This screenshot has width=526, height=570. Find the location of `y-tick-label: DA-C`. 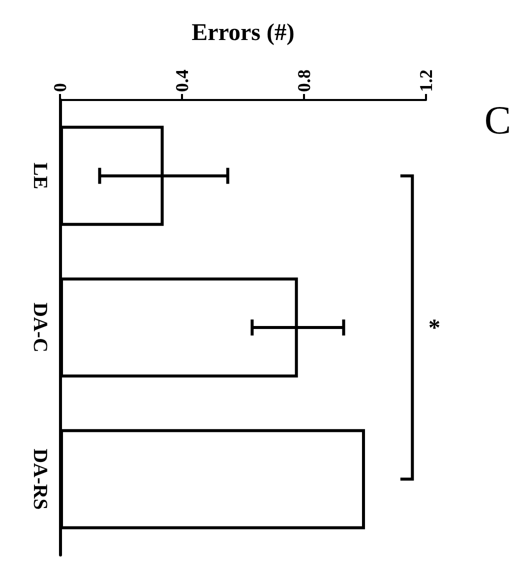

y-tick-label: DA-C is located at coordinates (40, 327).